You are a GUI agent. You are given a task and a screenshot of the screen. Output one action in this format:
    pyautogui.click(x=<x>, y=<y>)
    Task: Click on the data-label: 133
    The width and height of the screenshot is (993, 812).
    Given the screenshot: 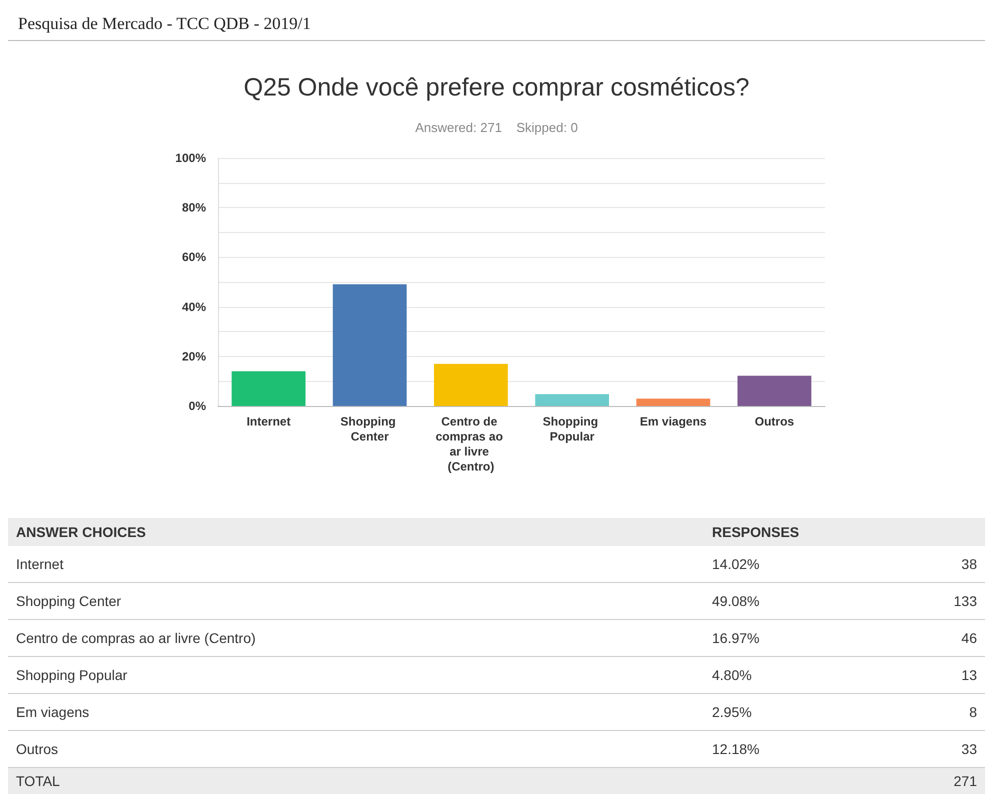 What is the action you would take?
    pyautogui.click(x=965, y=601)
    